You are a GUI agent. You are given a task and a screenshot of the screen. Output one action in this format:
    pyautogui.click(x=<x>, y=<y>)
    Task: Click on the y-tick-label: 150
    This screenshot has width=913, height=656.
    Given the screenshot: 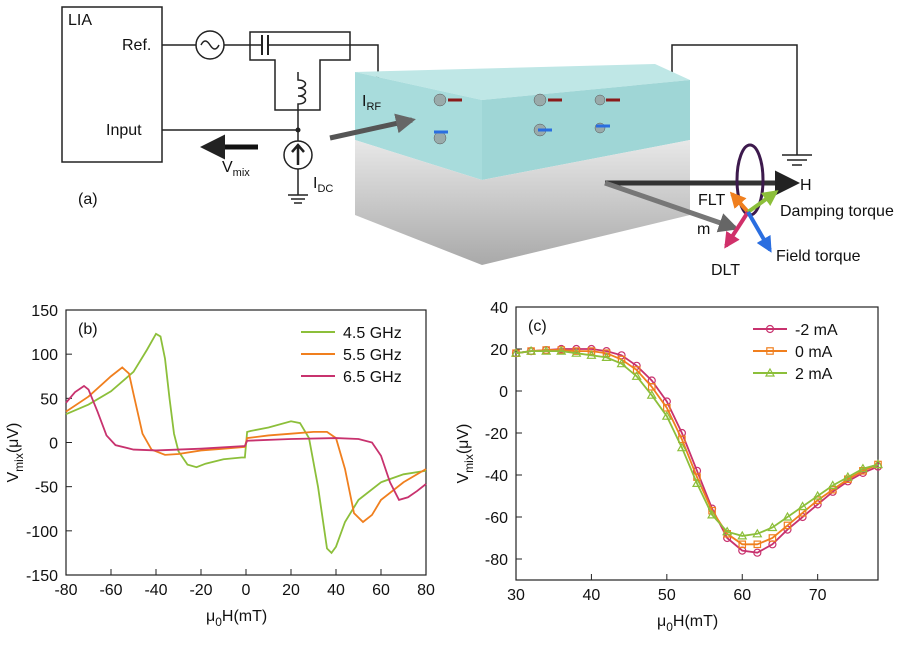 What is the action you would take?
    pyautogui.click(x=44, y=311)
    